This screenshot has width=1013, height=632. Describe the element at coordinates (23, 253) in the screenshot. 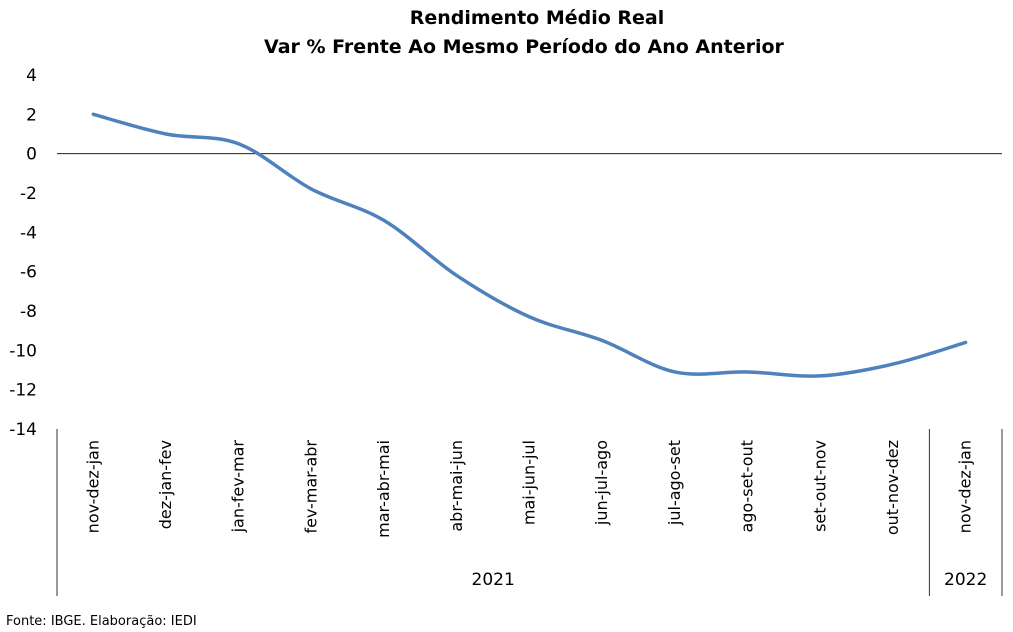

I see `y-axis-ticks: 4 2 0 -2 -4 -6 -8 -10 -12 -14` at that location.